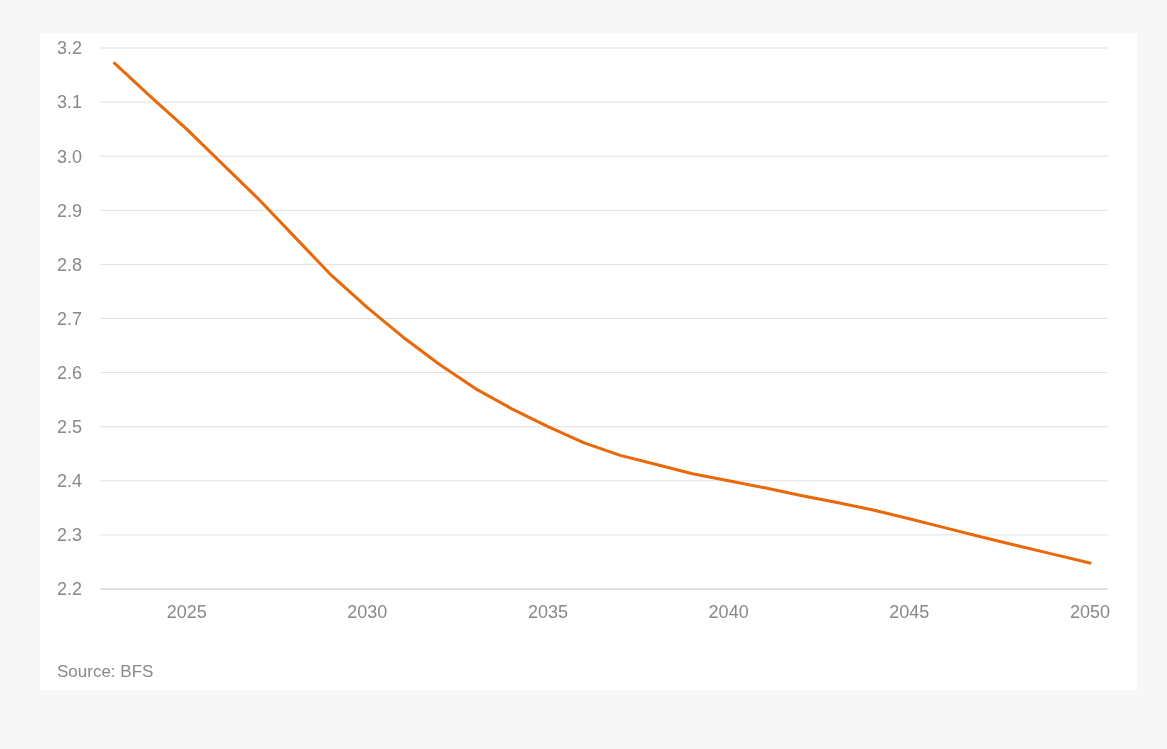  What do you see at coordinates (70, 427) in the screenshot?
I see `y-tick-label: 2.5` at bounding box center [70, 427].